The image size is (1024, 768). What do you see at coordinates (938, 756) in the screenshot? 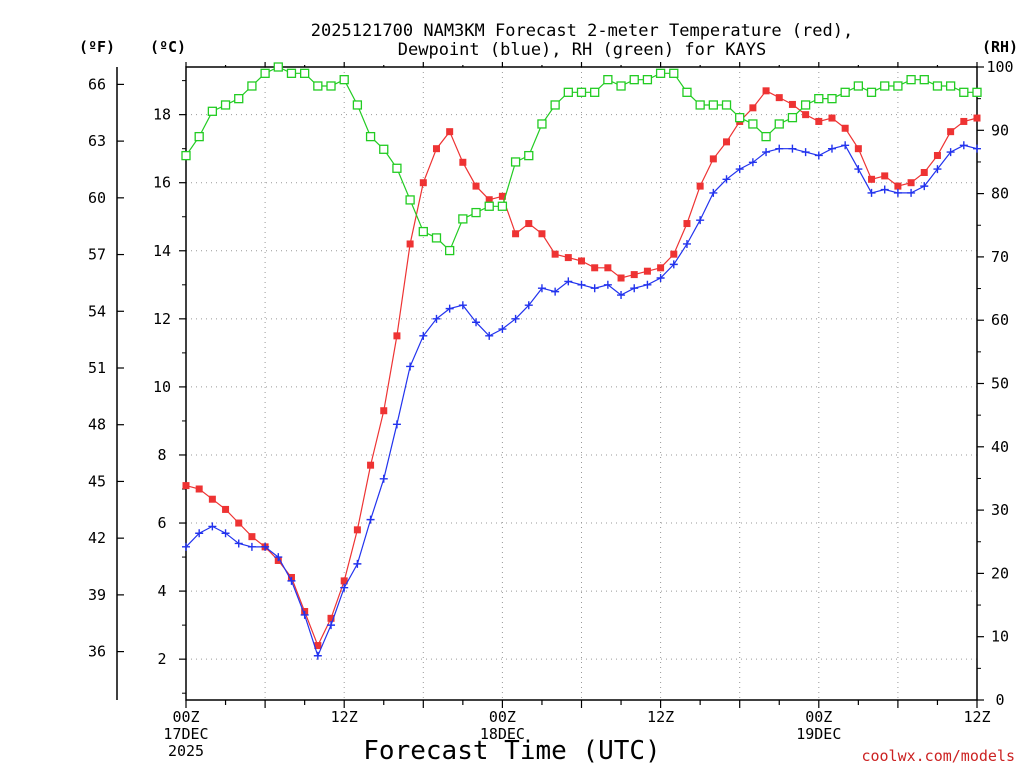
I see `credit-label: coolwx.com/models` at bounding box center [938, 756].